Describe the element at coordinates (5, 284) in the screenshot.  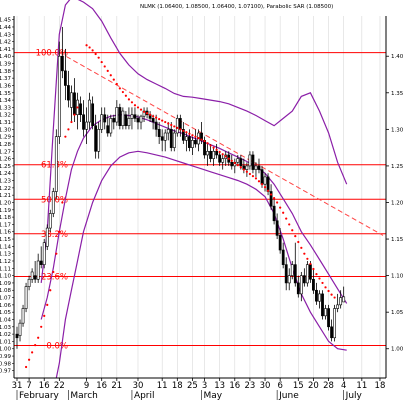
I see `y-tick-label-left: 1.09` at that location.